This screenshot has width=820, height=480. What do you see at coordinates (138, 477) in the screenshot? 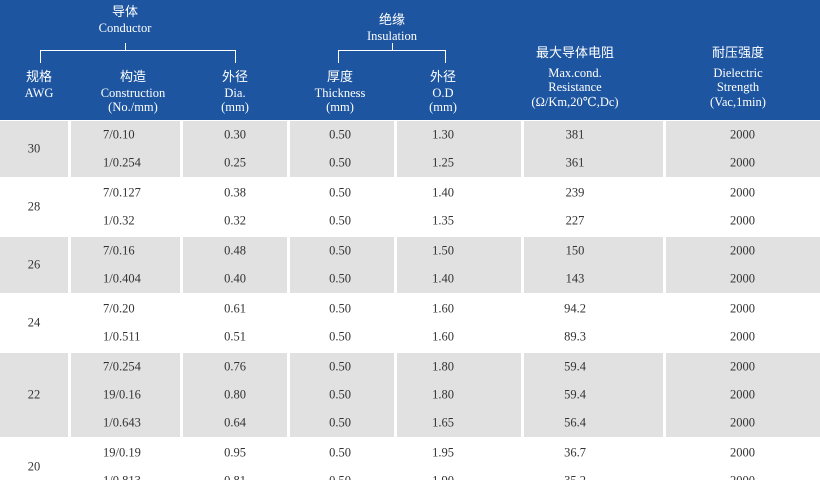
I see `construction-cell: 1/0.813` at bounding box center [138, 477].